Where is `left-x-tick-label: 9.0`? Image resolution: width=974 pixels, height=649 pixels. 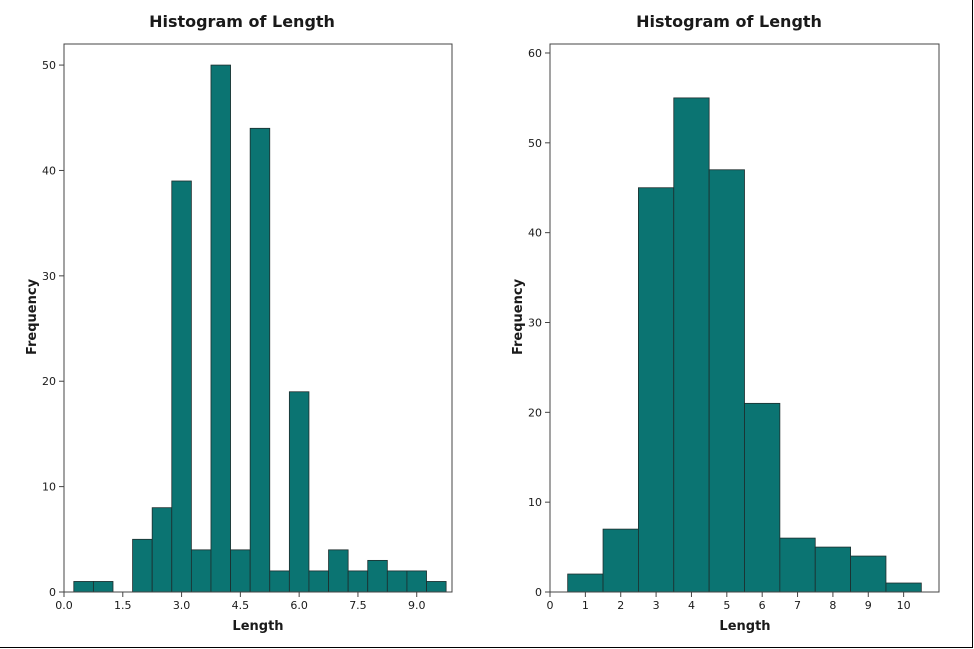 left-x-tick-label: 9.0 is located at coordinates (417, 605).